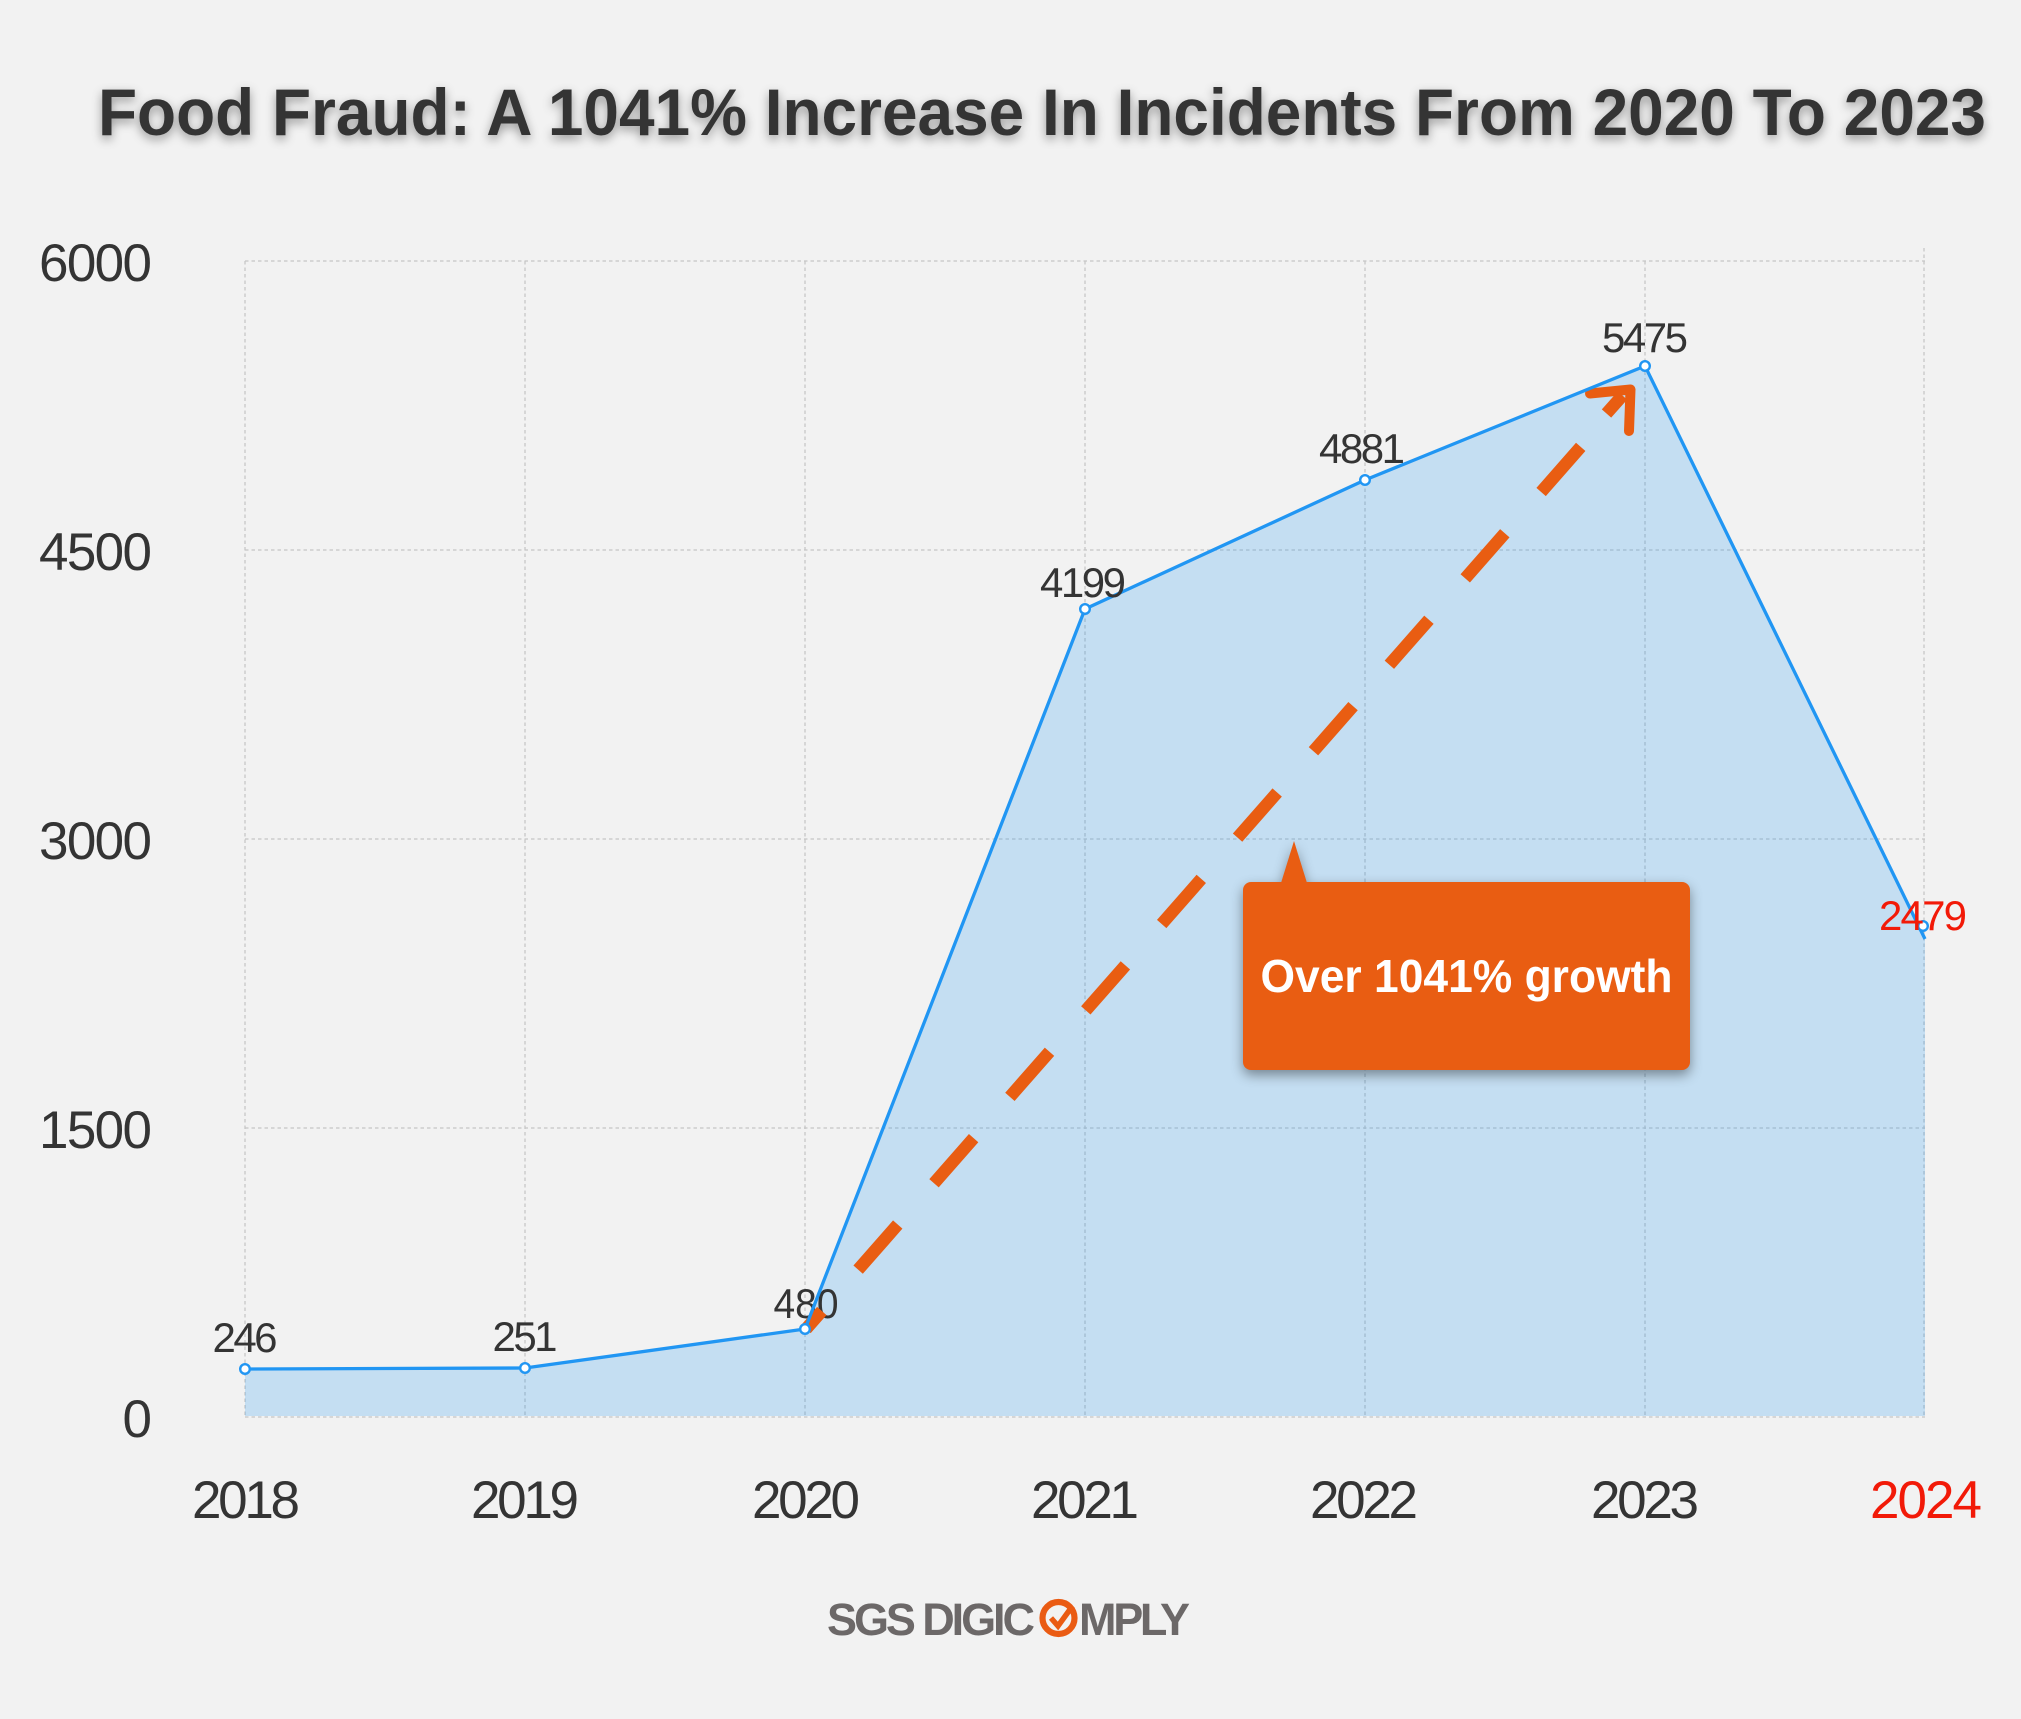 The width and height of the screenshot is (2021, 1719). What do you see at coordinates (931, 1619) in the screenshot?
I see `svg-text: SGS DIGIC` at bounding box center [931, 1619].